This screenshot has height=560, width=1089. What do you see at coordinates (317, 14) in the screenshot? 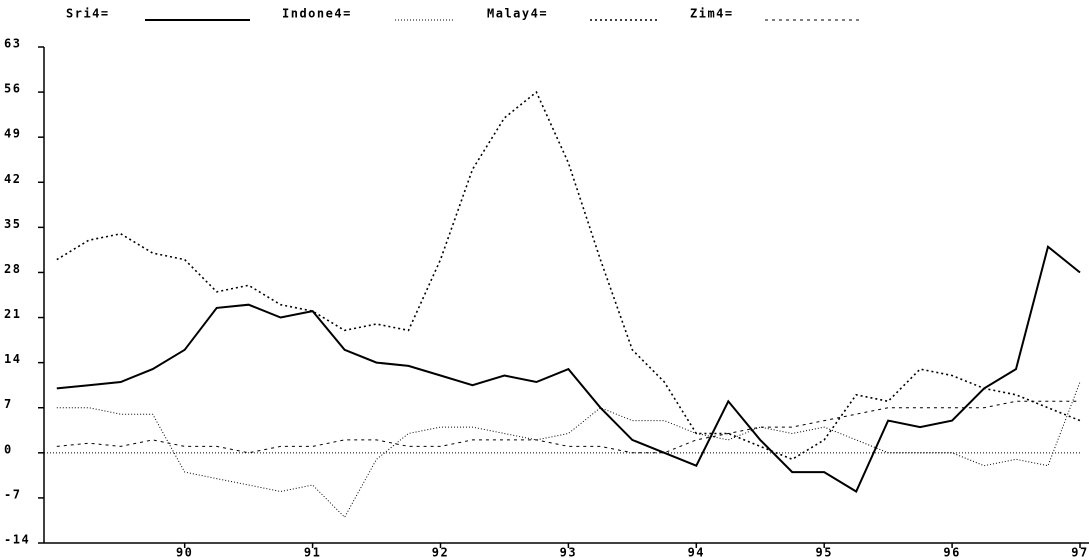
I see `legend-label: Indone4=` at bounding box center [317, 14].